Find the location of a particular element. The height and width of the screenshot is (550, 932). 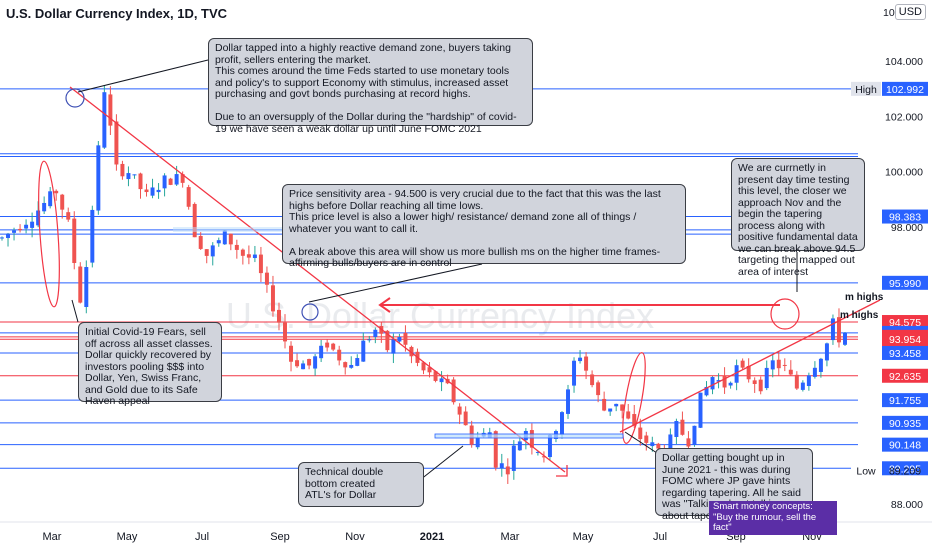

currency-button: USD is located at coordinates (910, 12).